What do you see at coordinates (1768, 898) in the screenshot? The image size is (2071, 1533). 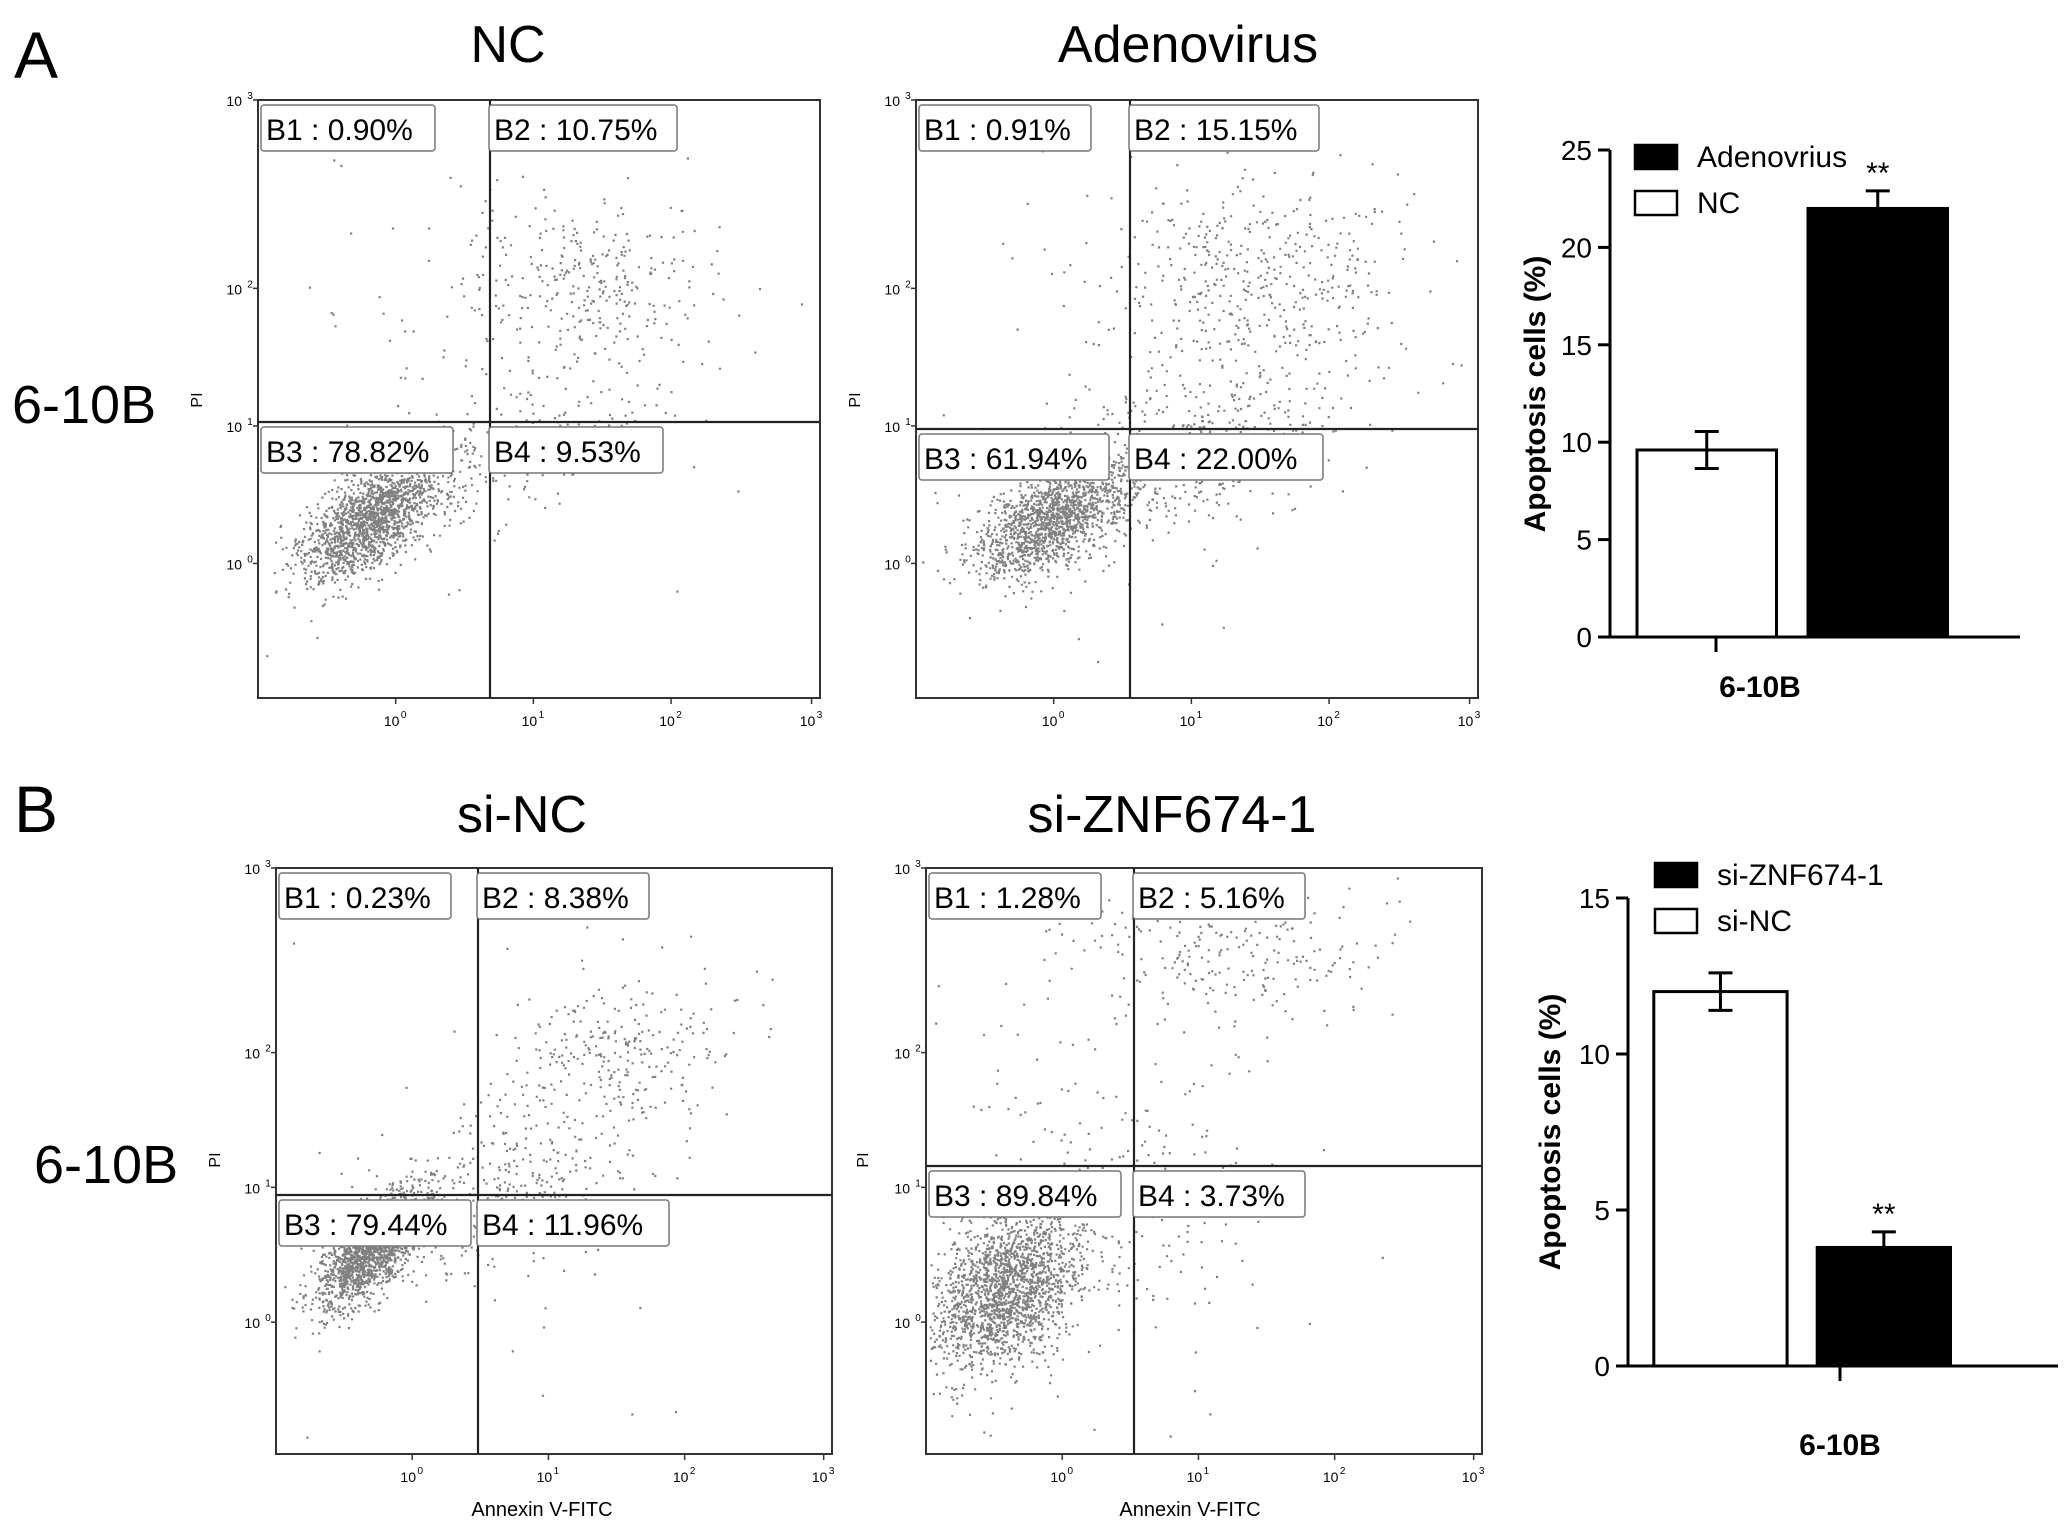 I see `legend: si-ZNF674-1 si-NC` at bounding box center [1768, 898].